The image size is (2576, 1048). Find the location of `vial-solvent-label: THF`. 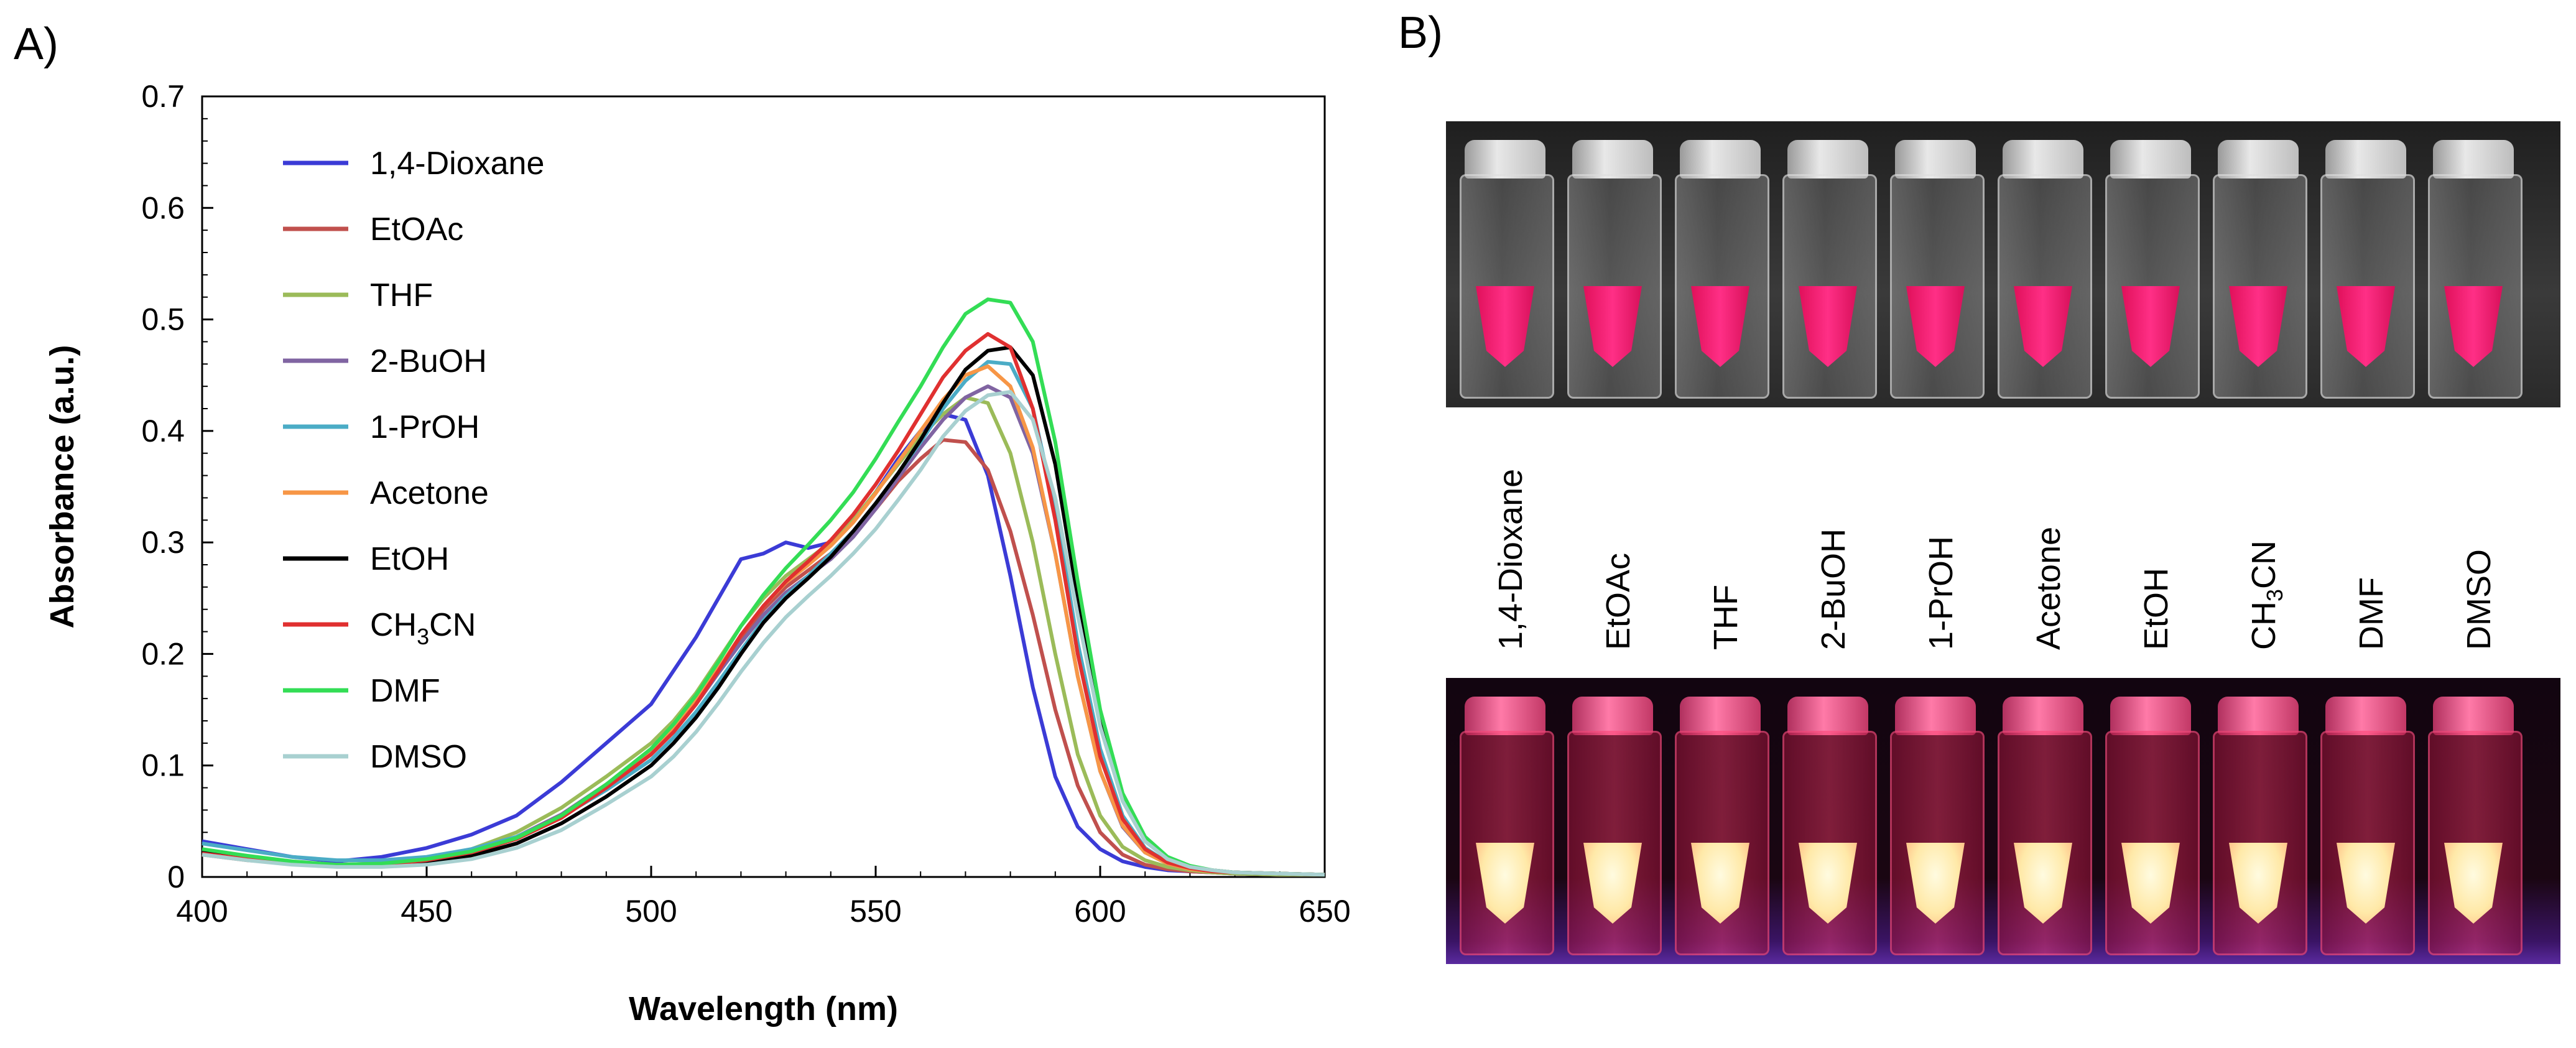

vial-solvent-label: THF is located at coordinates (1726, 617).